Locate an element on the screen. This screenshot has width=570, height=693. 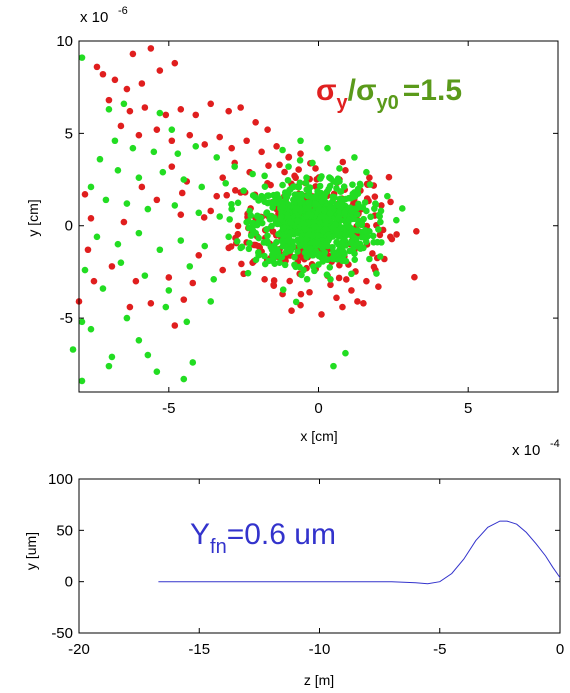
sigma-symbol: σ is located at coordinates (326, 90).